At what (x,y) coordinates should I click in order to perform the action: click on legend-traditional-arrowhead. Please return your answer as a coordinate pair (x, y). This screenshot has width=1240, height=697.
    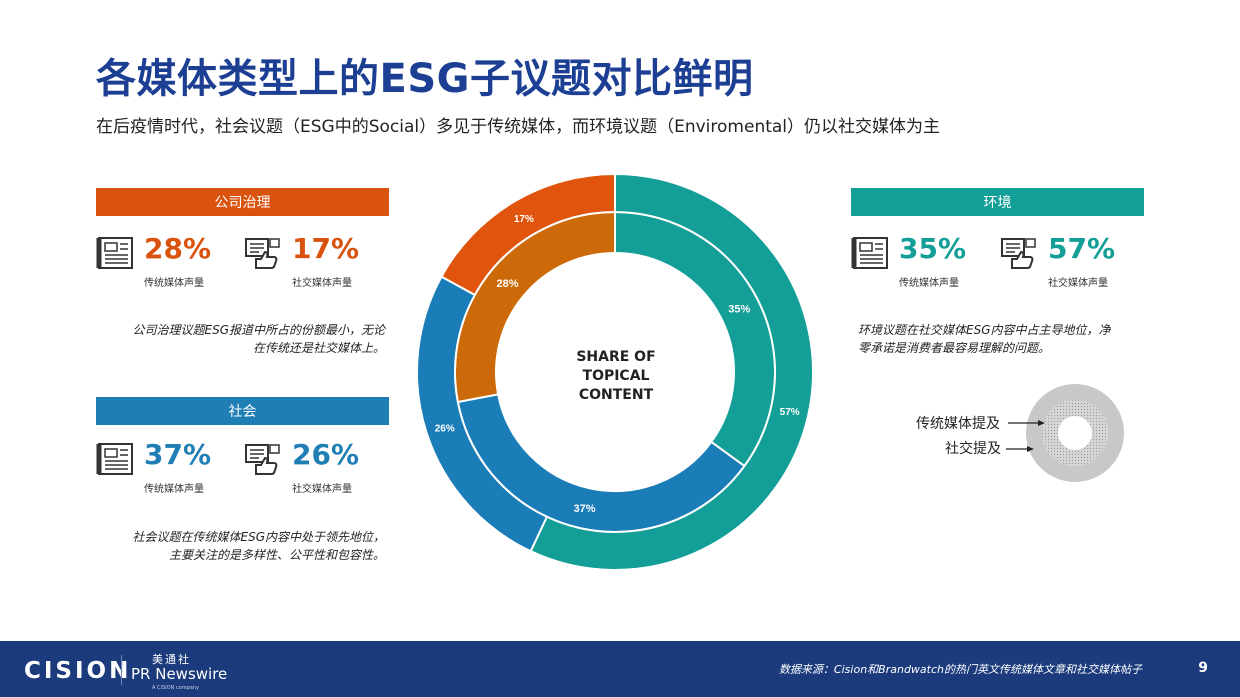
    Looking at the image, I should click on (1041, 423).